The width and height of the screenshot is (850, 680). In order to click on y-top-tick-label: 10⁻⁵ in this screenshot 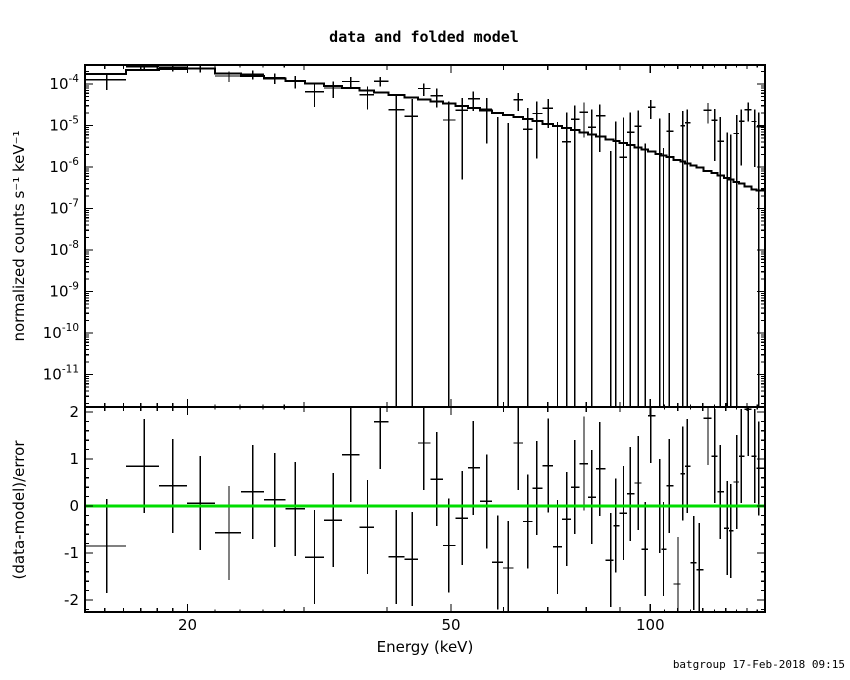, I will do `click(64, 125)`.